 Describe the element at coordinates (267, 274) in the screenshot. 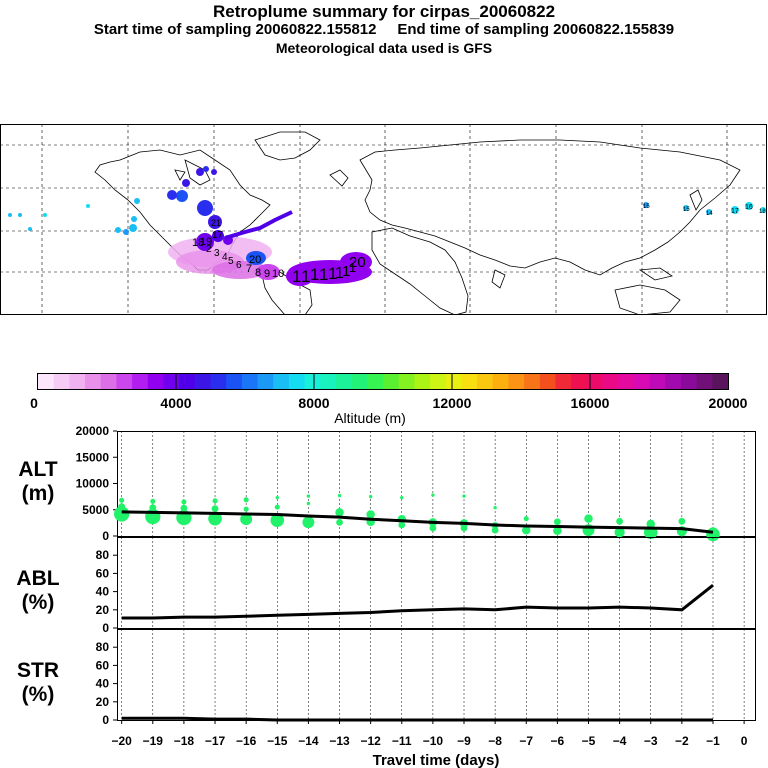

I see `plume-label: 9` at that location.